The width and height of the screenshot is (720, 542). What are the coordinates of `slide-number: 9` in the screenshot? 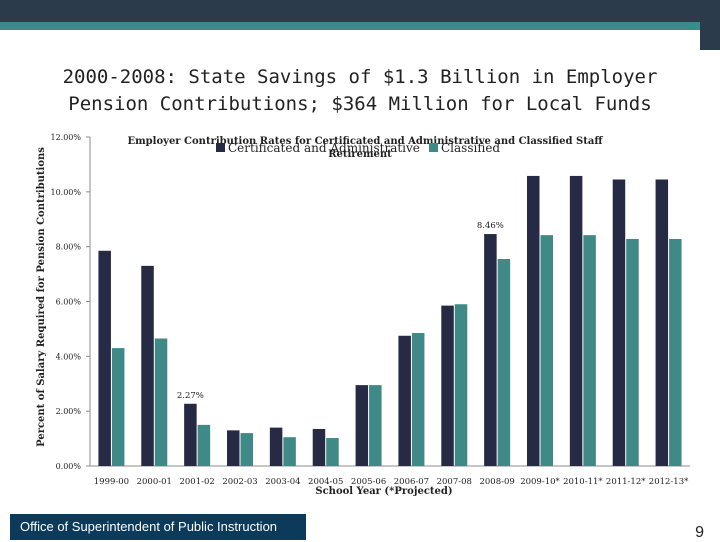 It's located at (699, 532).